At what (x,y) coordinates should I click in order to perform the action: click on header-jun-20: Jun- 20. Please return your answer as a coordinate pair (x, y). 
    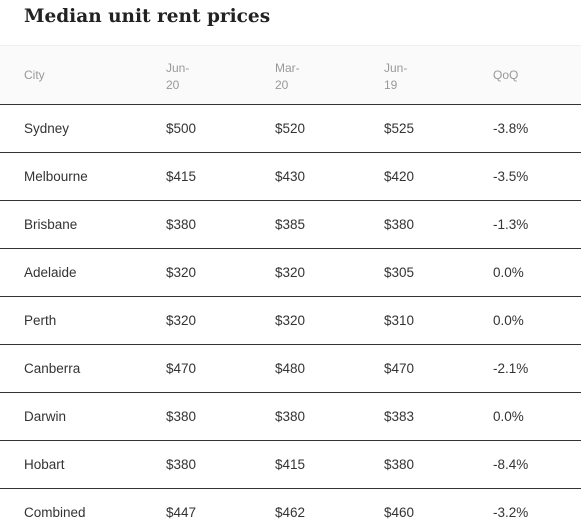
    Looking at the image, I should click on (178, 76).